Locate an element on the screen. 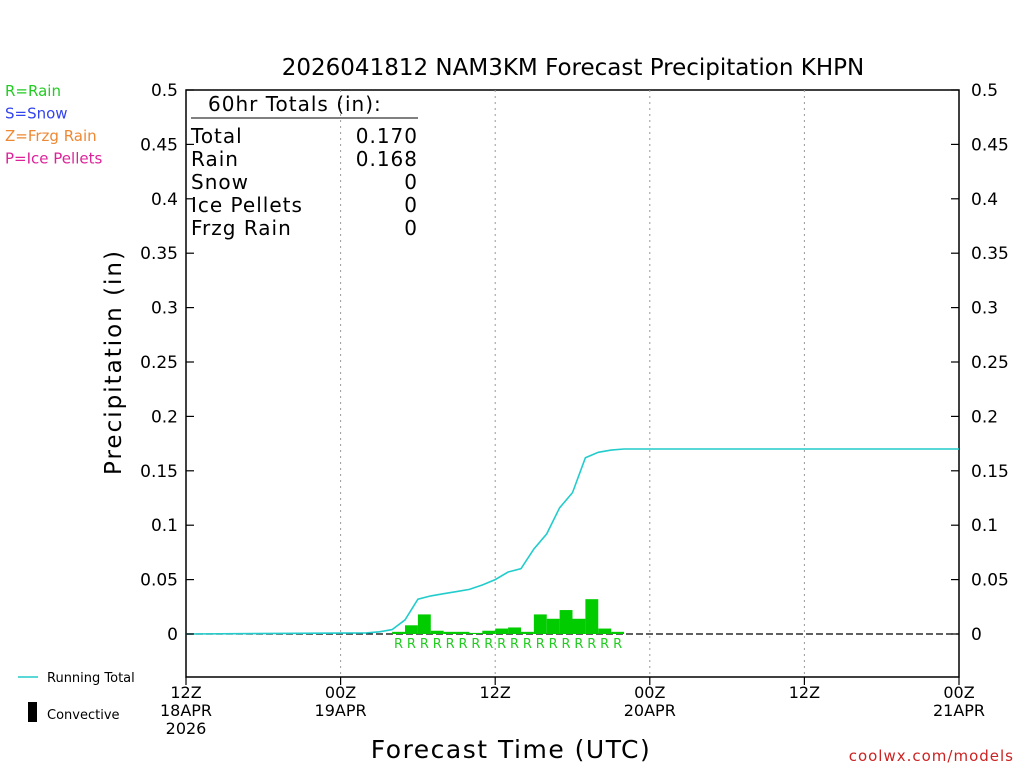 The height and width of the screenshot is (768, 1024). y-tick-label-right: 0.5 is located at coordinates (984, 91).